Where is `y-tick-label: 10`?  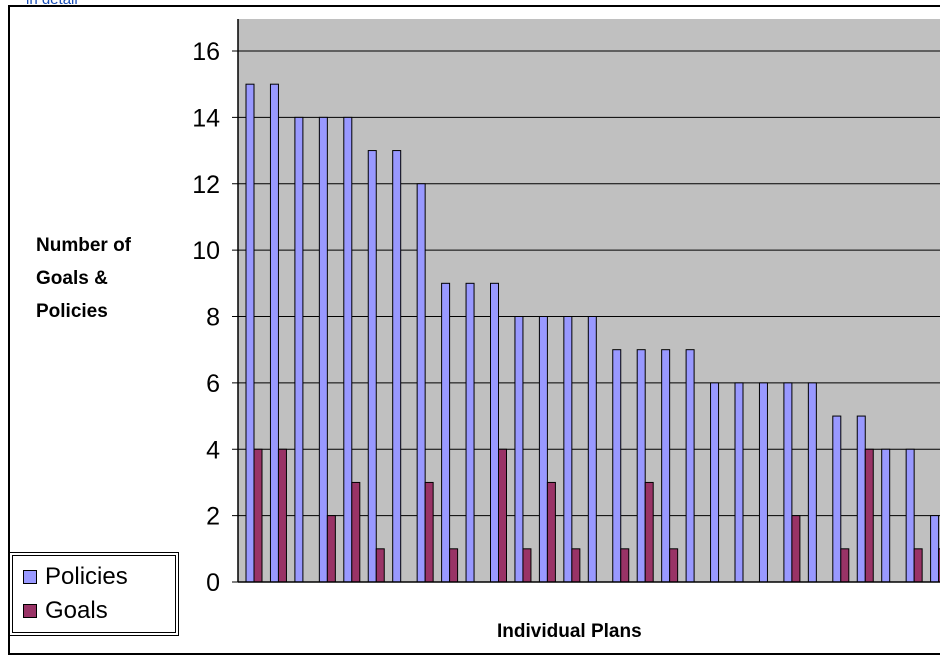 y-tick-label: 10 is located at coordinates (206, 251).